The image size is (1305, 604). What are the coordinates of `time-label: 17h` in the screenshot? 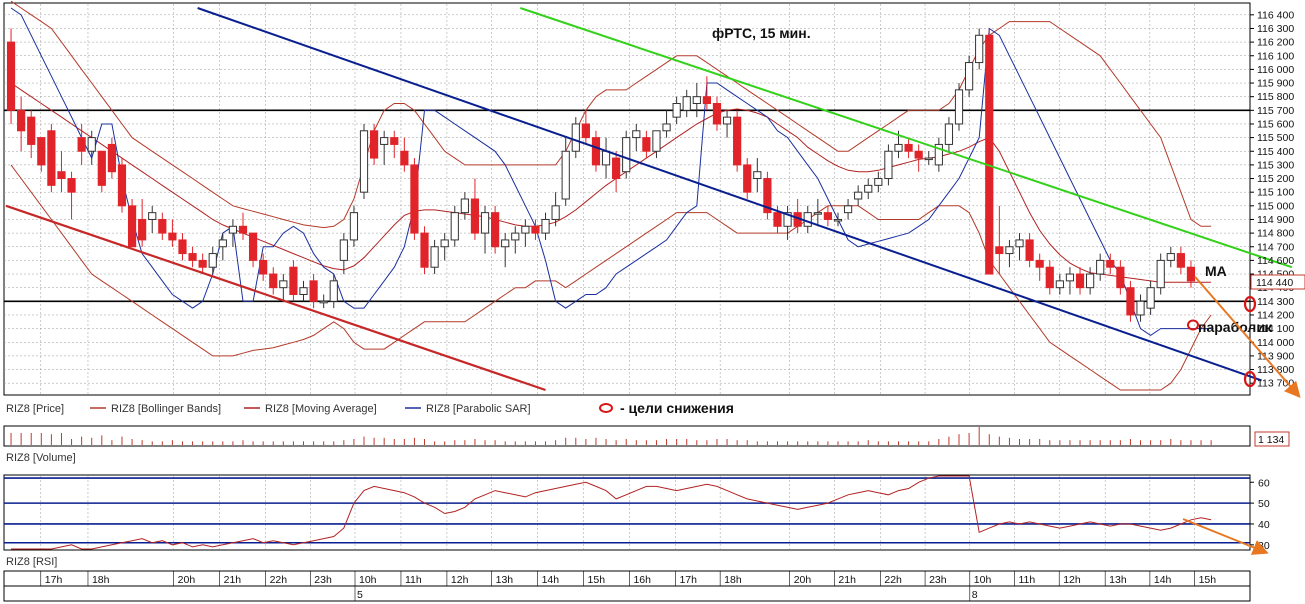 It's located at (54, 580).